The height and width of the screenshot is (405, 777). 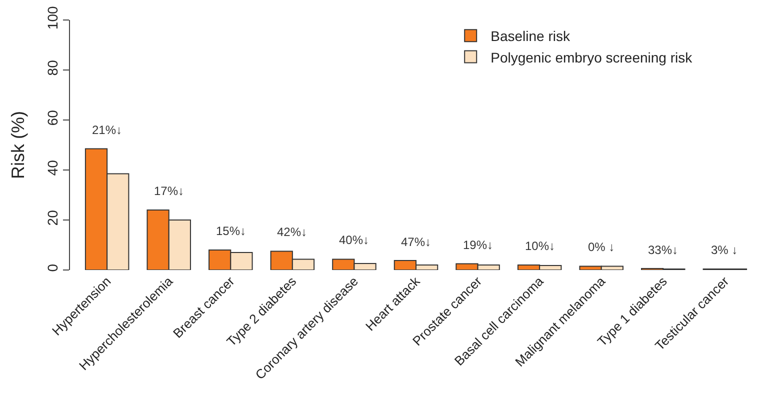 I want to click on legend-label: Polygenic embryo screening risk, so click(x=592, y=57).